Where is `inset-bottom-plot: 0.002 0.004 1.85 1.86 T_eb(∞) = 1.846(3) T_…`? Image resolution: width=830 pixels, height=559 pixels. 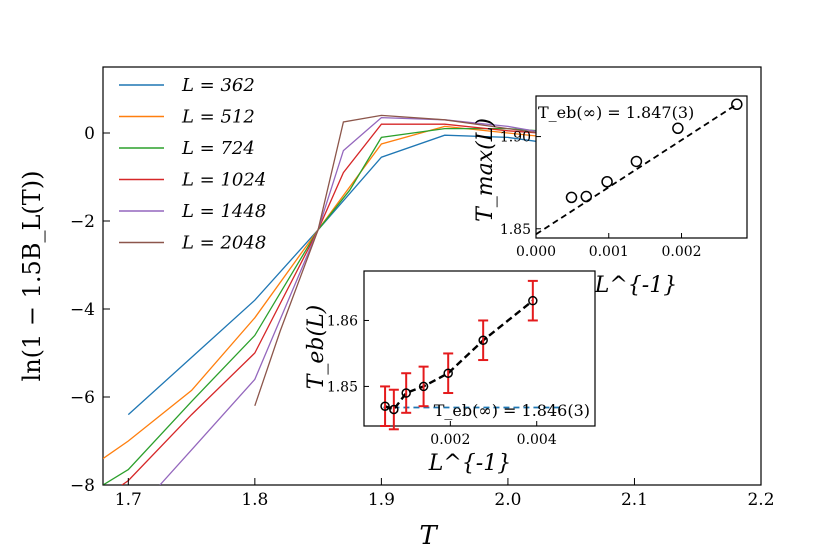 inset-bottom-plot: 0.002 0.004 1.85 1.86 T_eb(∞) = 1.846(3) T_… is located at coordinates (450, 373).